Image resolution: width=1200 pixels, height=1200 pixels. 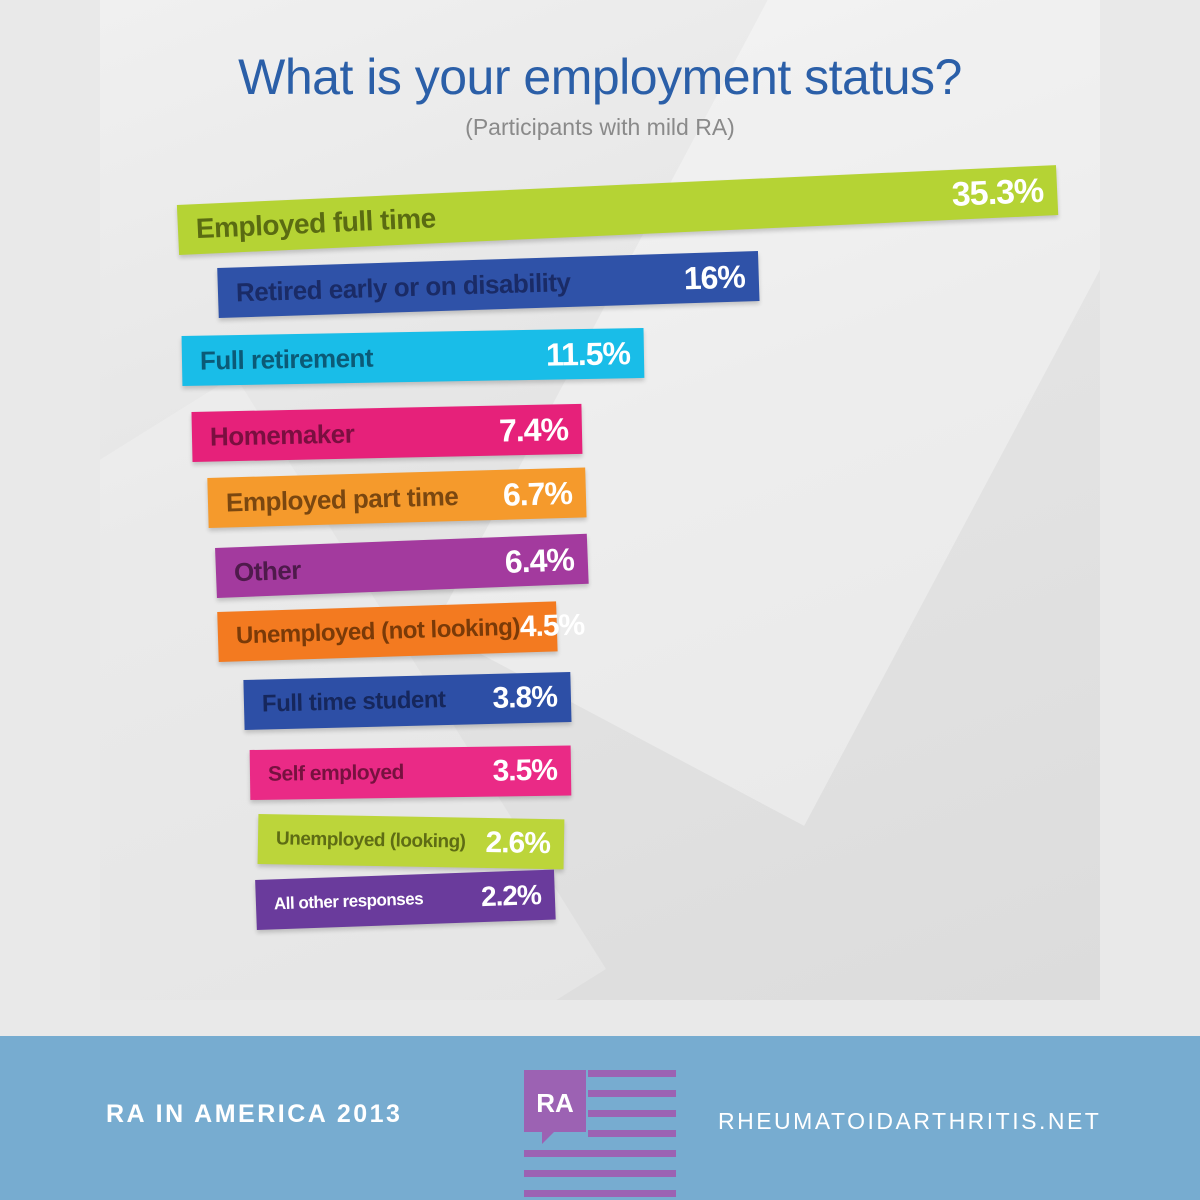 What do you see at coordinates (267, 570) in the screenshot?
I see `bar-category-label: Other` at bounding box center [267, 570].